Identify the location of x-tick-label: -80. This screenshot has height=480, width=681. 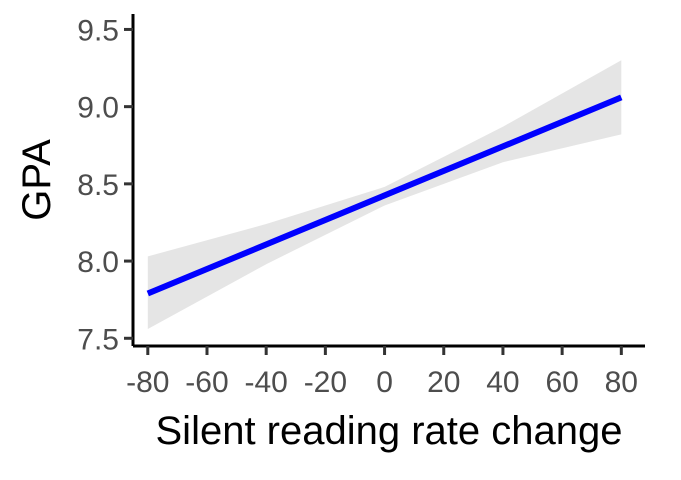
(147, 382).